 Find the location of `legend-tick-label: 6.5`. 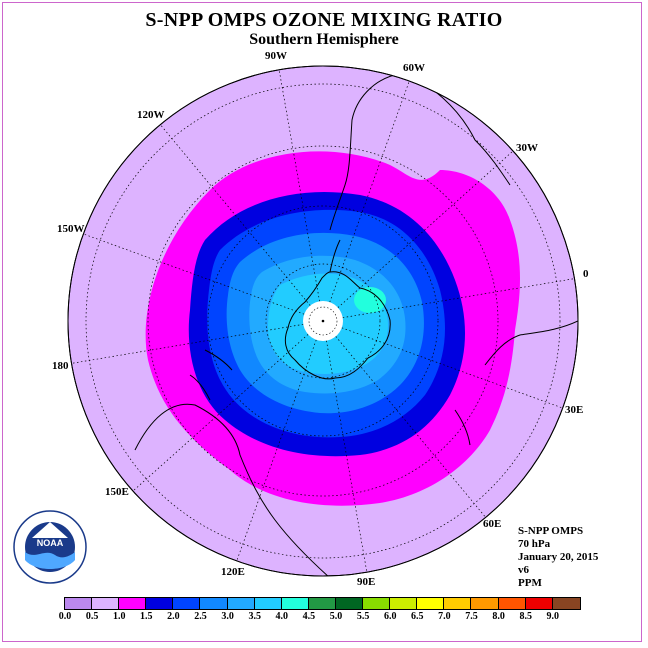

legend-tick-label: 6.5 is located at coordinates (417, 616).